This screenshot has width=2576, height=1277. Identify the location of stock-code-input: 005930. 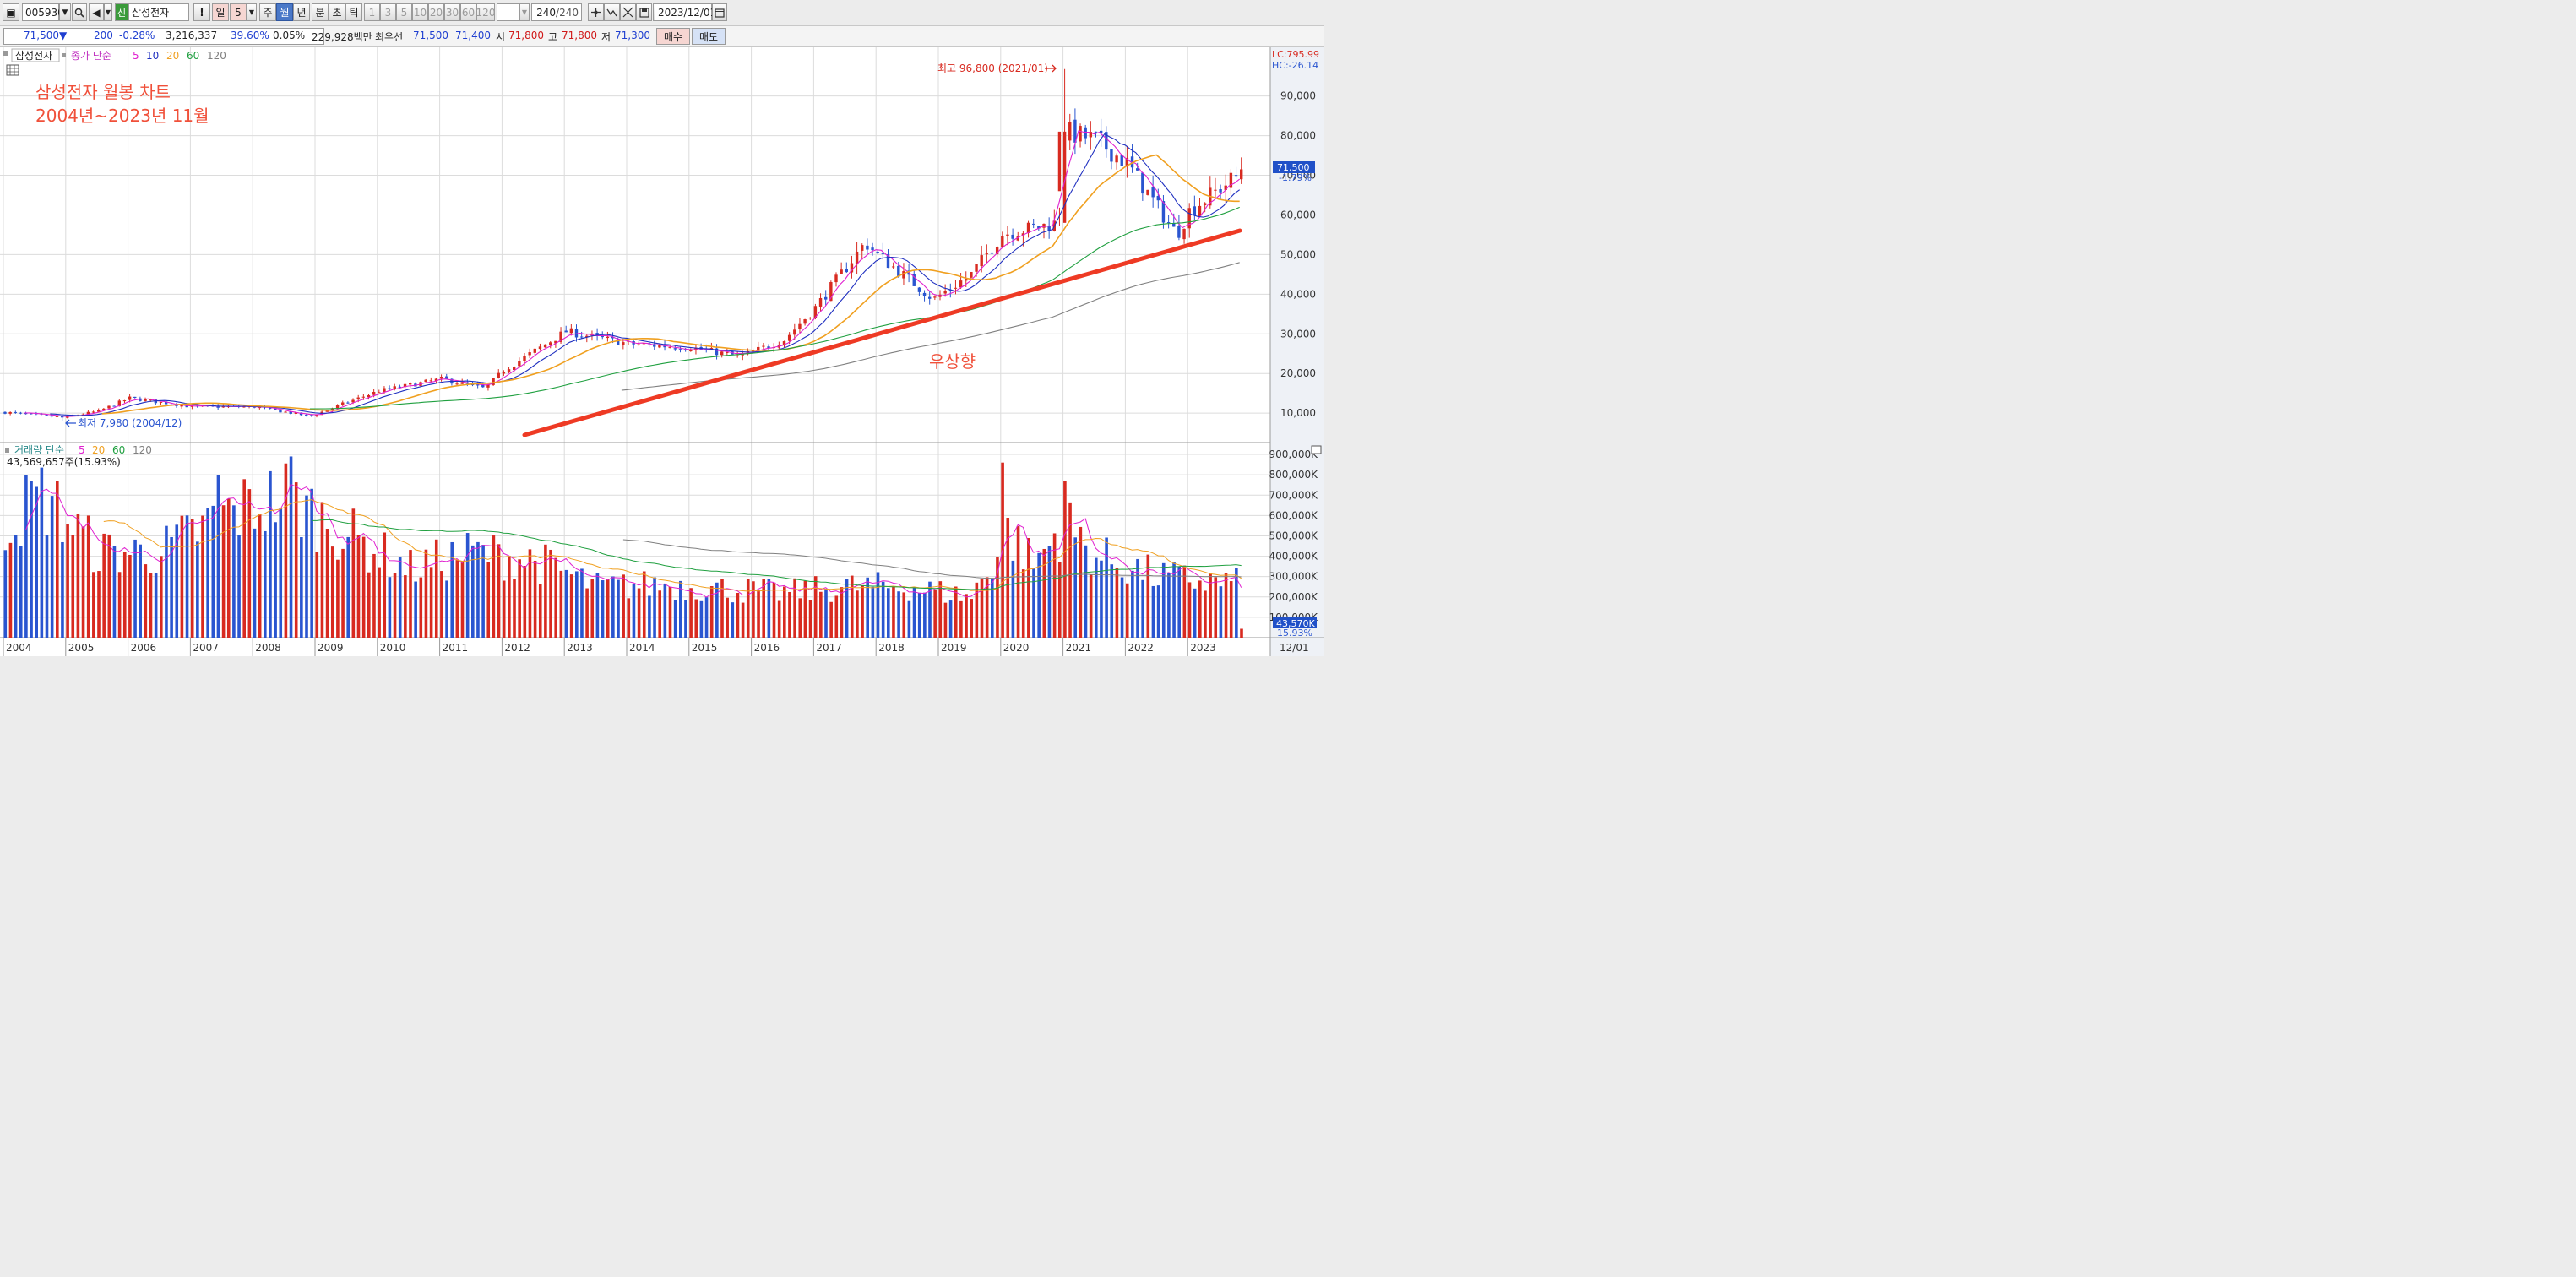
(43, 12).